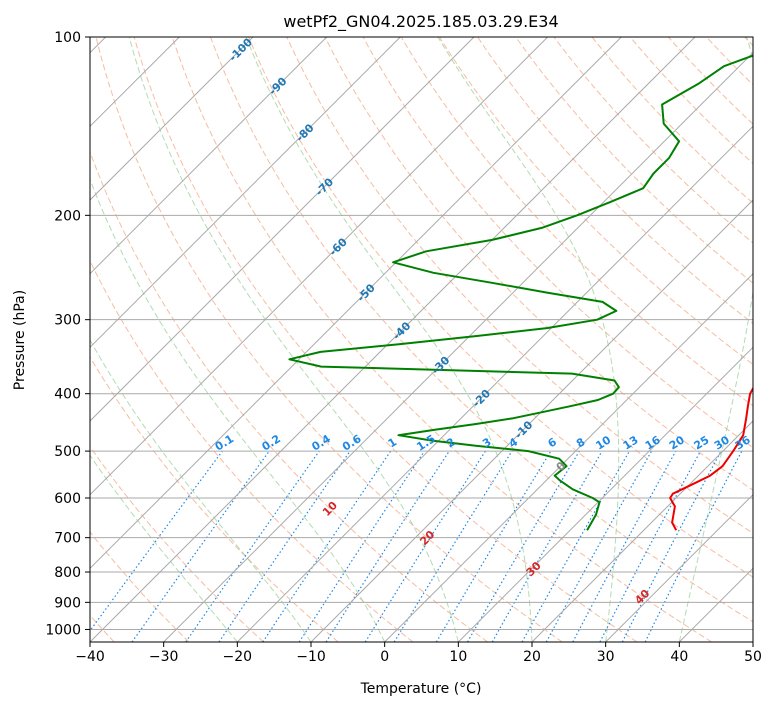 This screenshot has width=775, height=712. I want to click on x-tick-label: −10, so click(311, 657).